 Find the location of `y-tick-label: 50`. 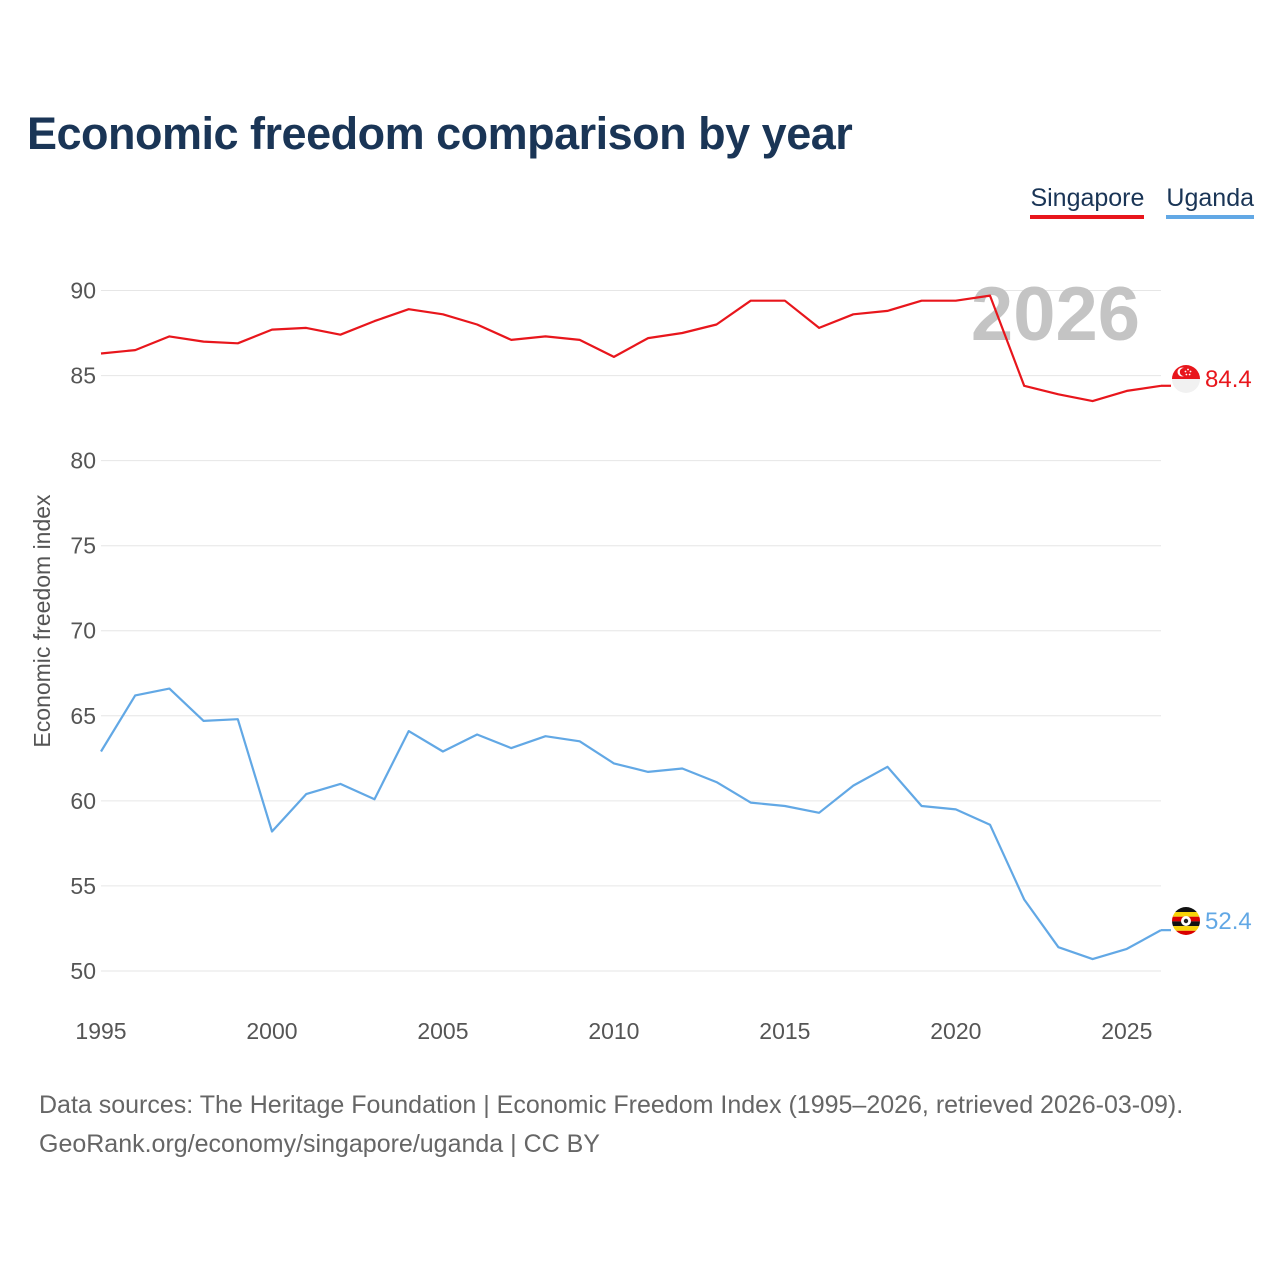

y-tick-label: 50 is located at coordinates (83, 971).